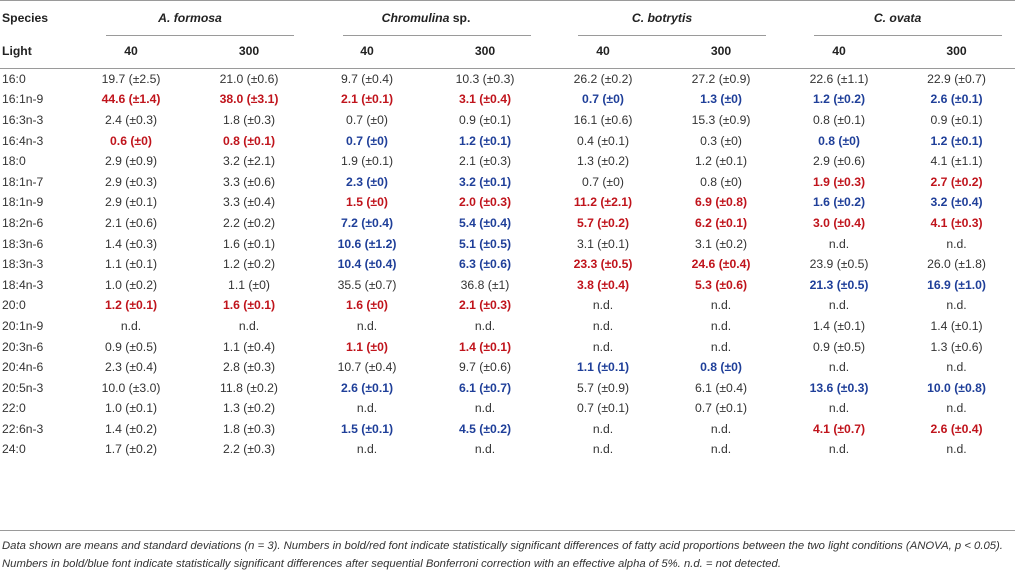 The width and height of the screenshot is (1015, 576). I want to click on value-cell: 27.2 (±0.9), so click(721, 79).